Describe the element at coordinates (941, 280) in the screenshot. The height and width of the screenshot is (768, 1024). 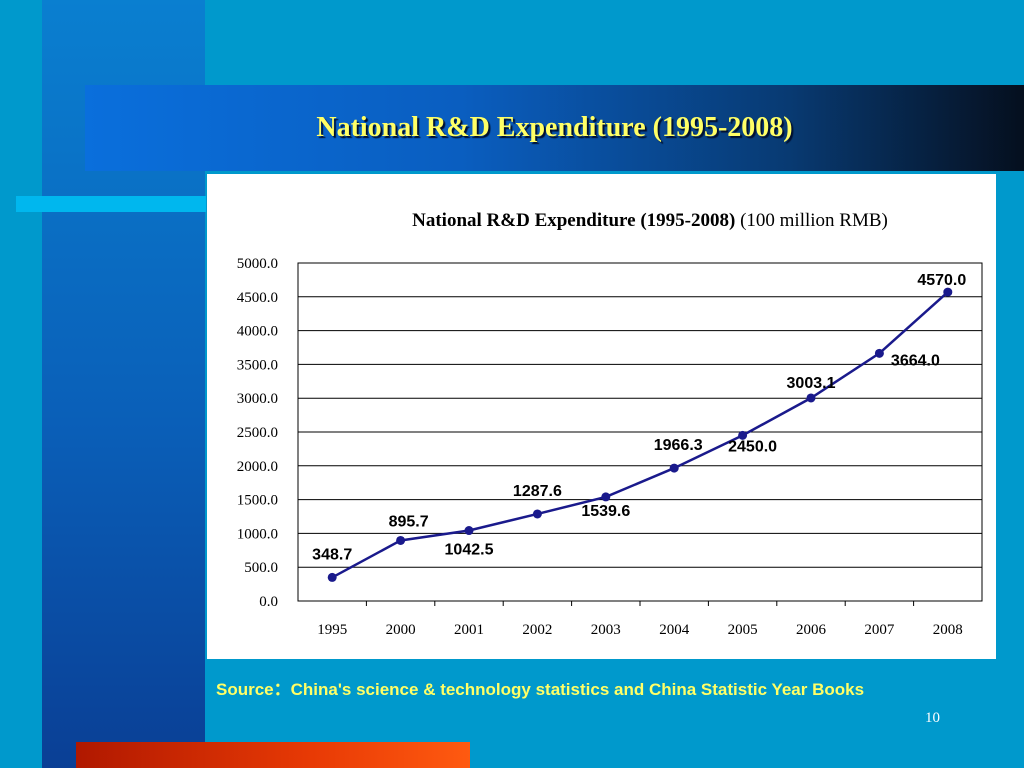
I see `data-label: 4570.0` at that location.